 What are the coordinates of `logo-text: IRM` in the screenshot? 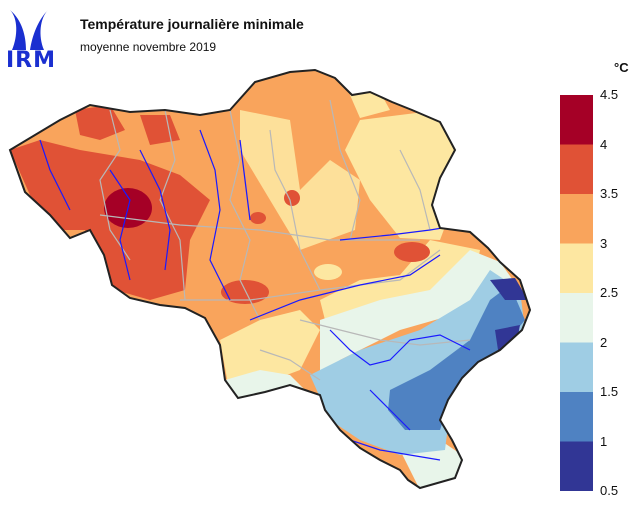 It's located at (31, 60).